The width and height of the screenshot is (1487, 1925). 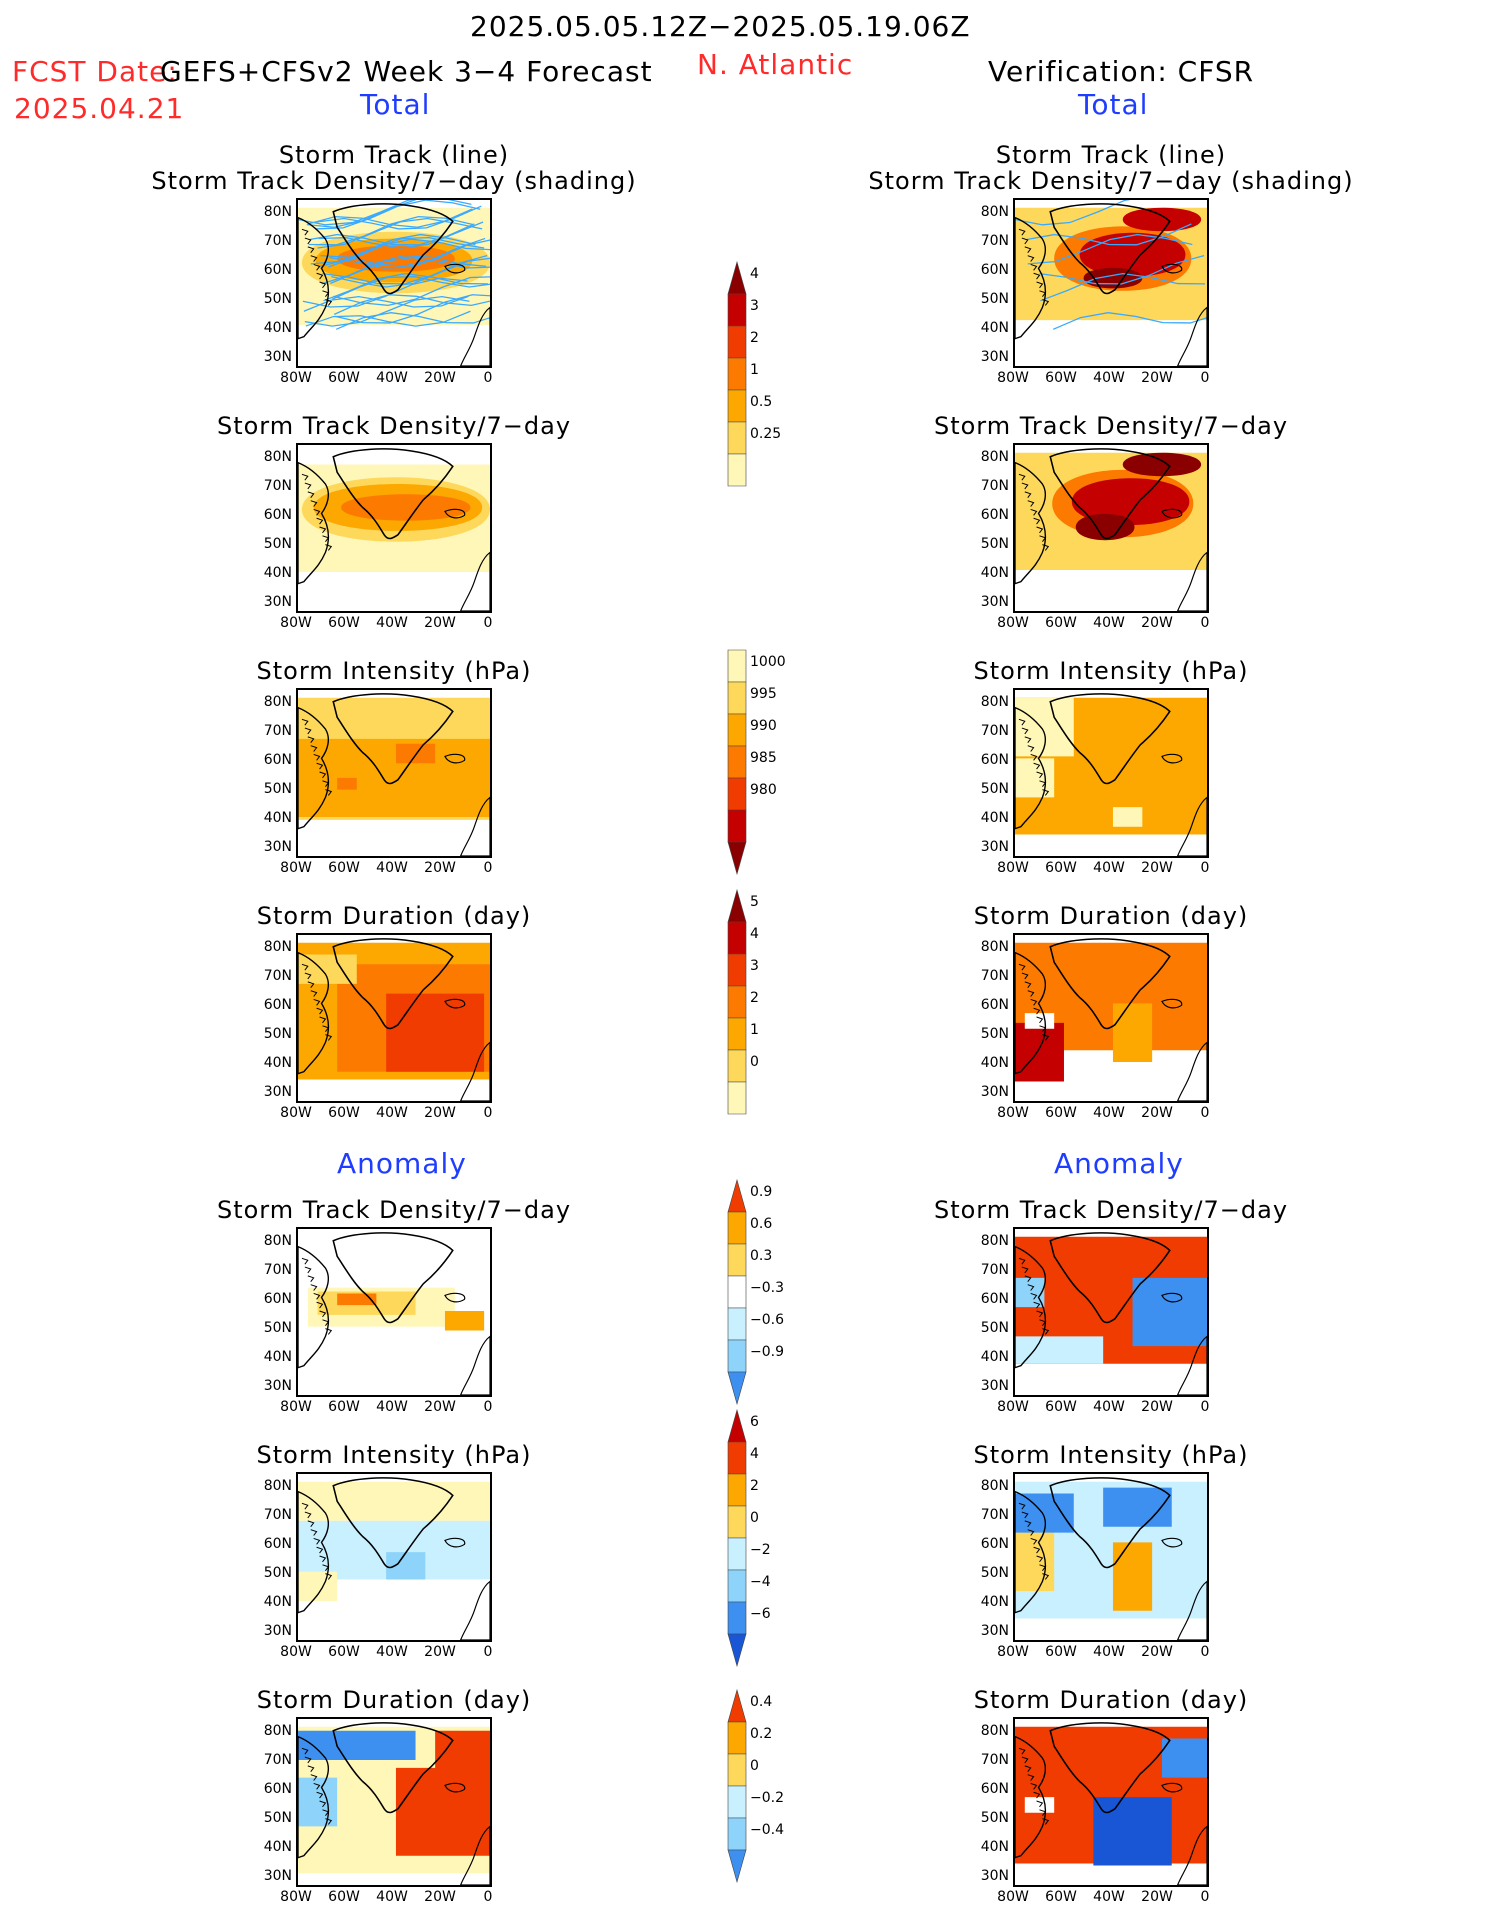 What do you see at coordinates (1111, 773) in the screenshot?
I see `verification-total-intensity-map` at bounding box center [1111, 773].